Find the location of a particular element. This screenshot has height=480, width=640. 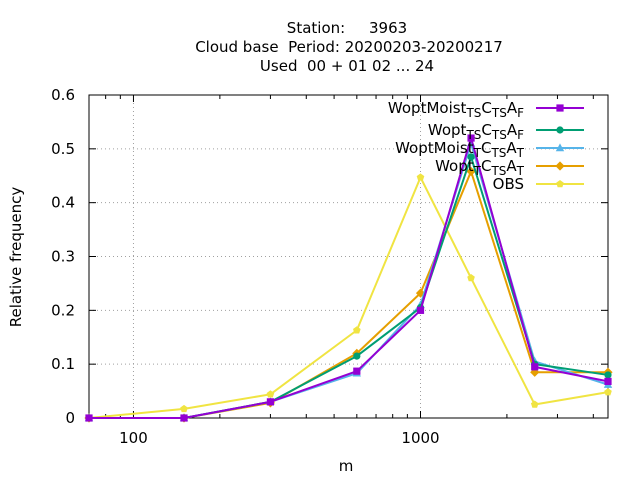

legend-entry: WoptTSCTSAF is located at coordinates (506, 131).